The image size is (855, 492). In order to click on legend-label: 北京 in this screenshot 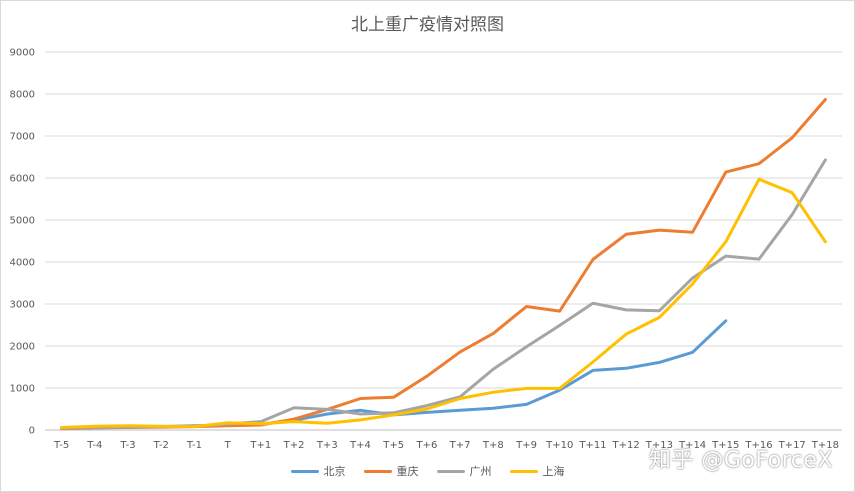, I will do `click(334, 471)`.